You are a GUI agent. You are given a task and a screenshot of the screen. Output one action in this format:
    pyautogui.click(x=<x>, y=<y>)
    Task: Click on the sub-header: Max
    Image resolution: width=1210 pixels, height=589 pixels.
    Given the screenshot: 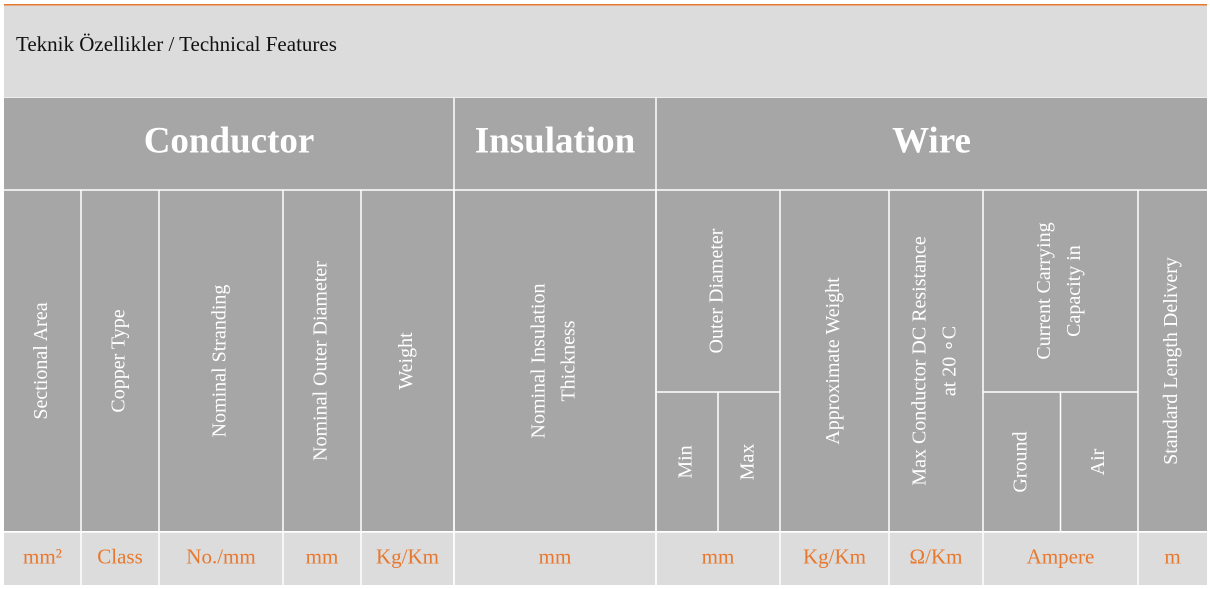 What is the action you would take?
    pyautogui.click(x=748, y=462)
    